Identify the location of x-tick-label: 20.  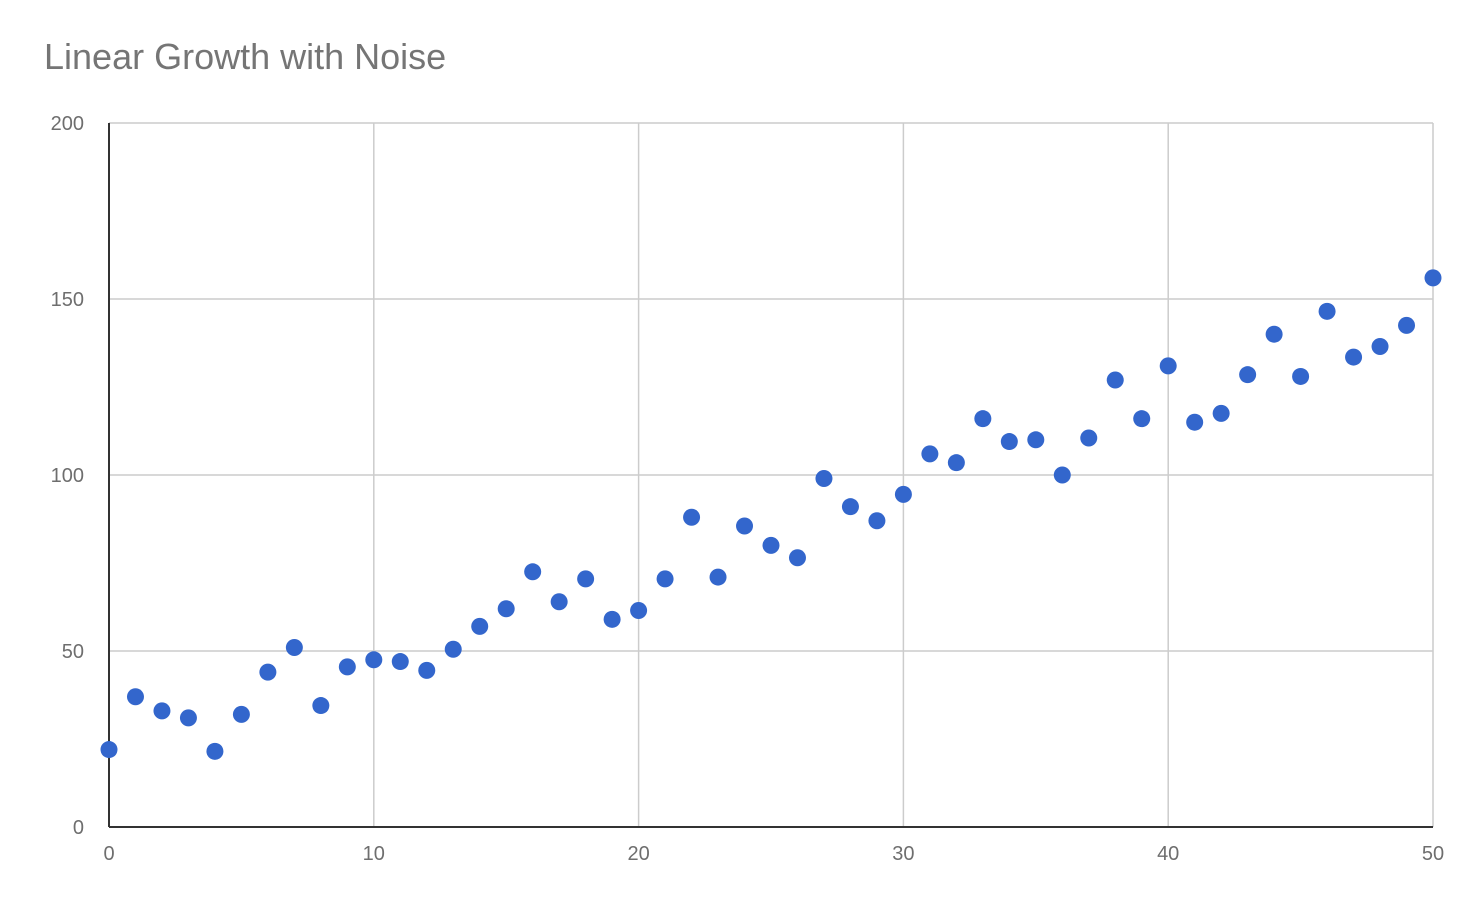
(638, 854).